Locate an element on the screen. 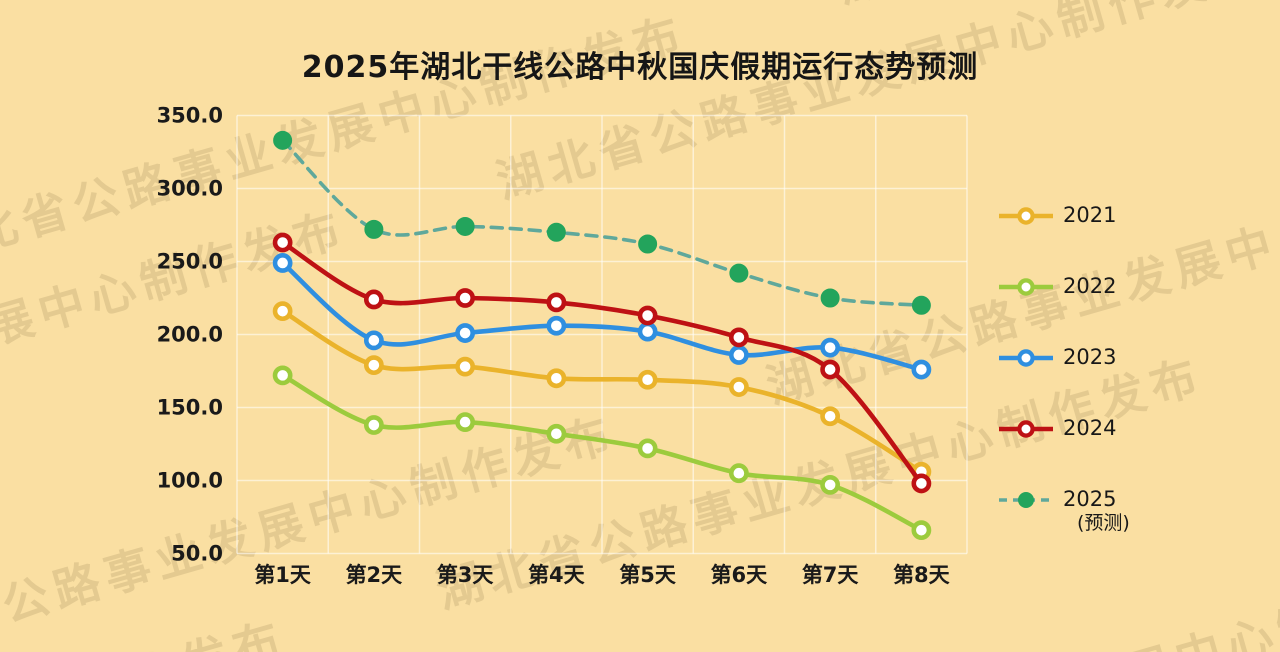 This screenshot has height=652, width=1280. x-tick-label: 第3天 is located at coordinates (466, 575).